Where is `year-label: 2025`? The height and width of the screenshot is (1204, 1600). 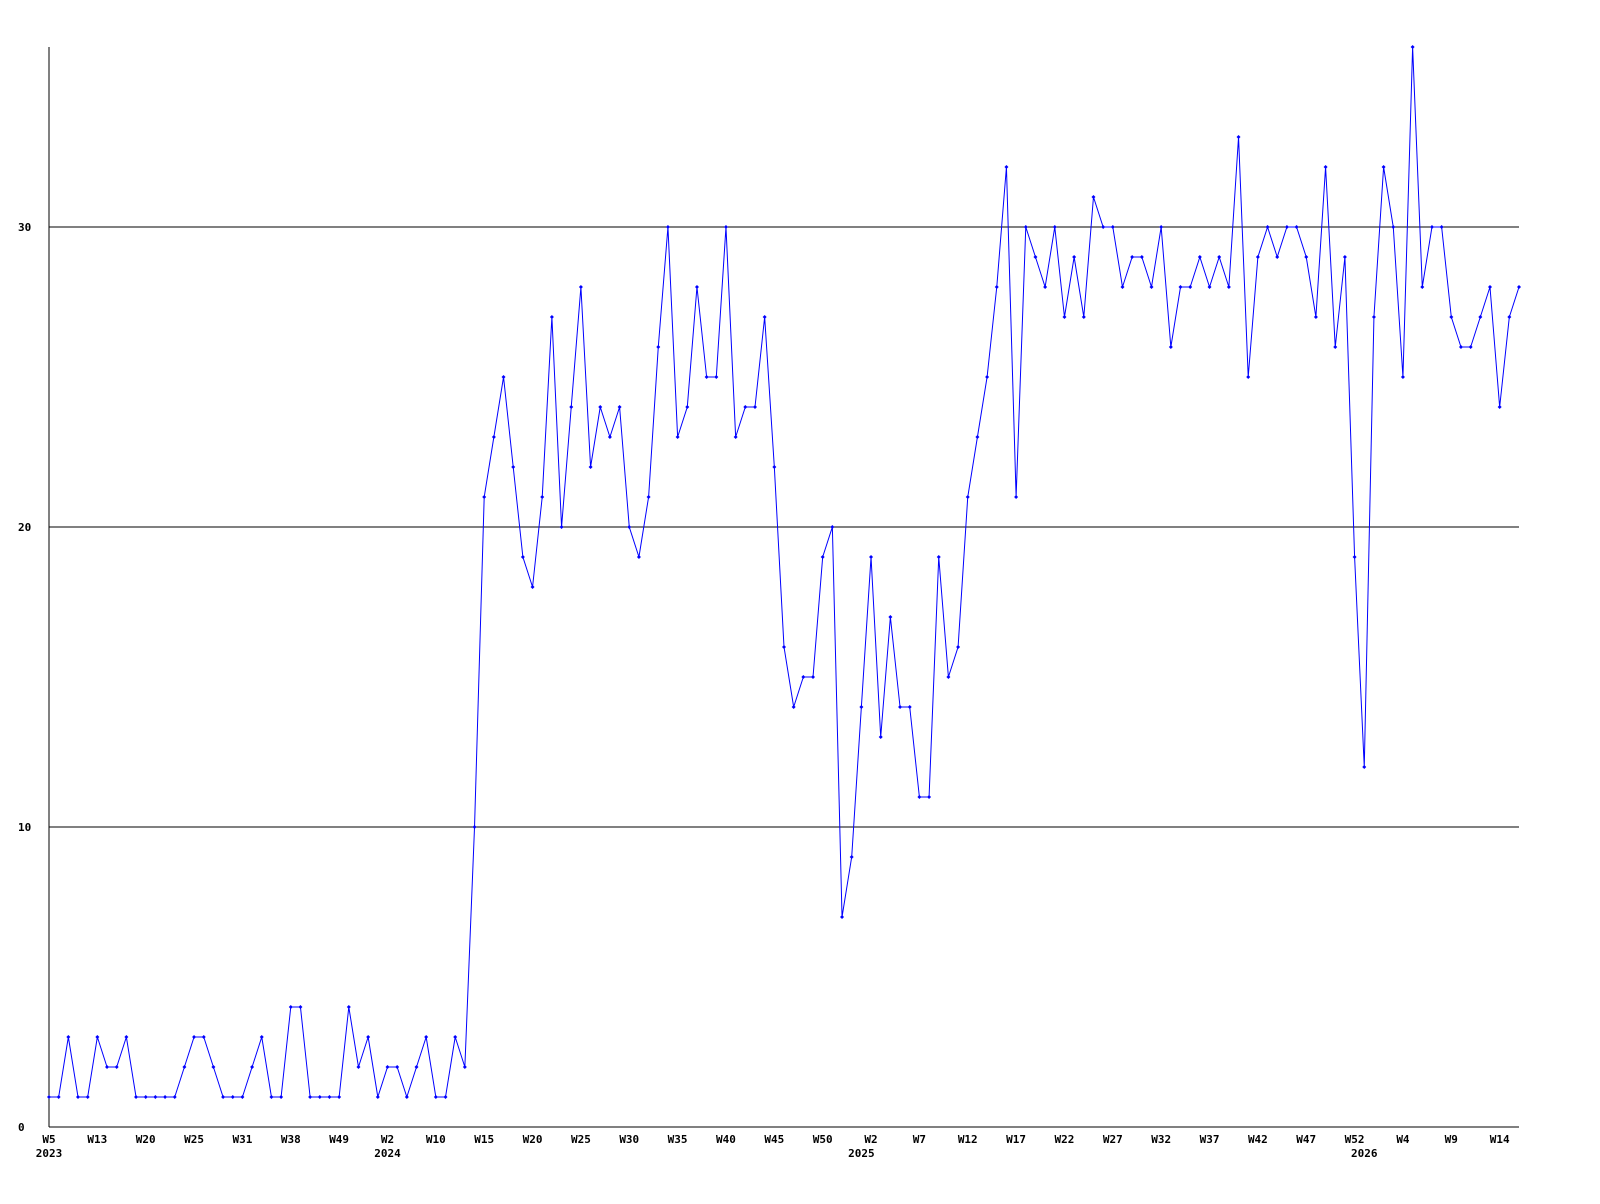
year-label: 2025 is located at coordinates (861, 1153).